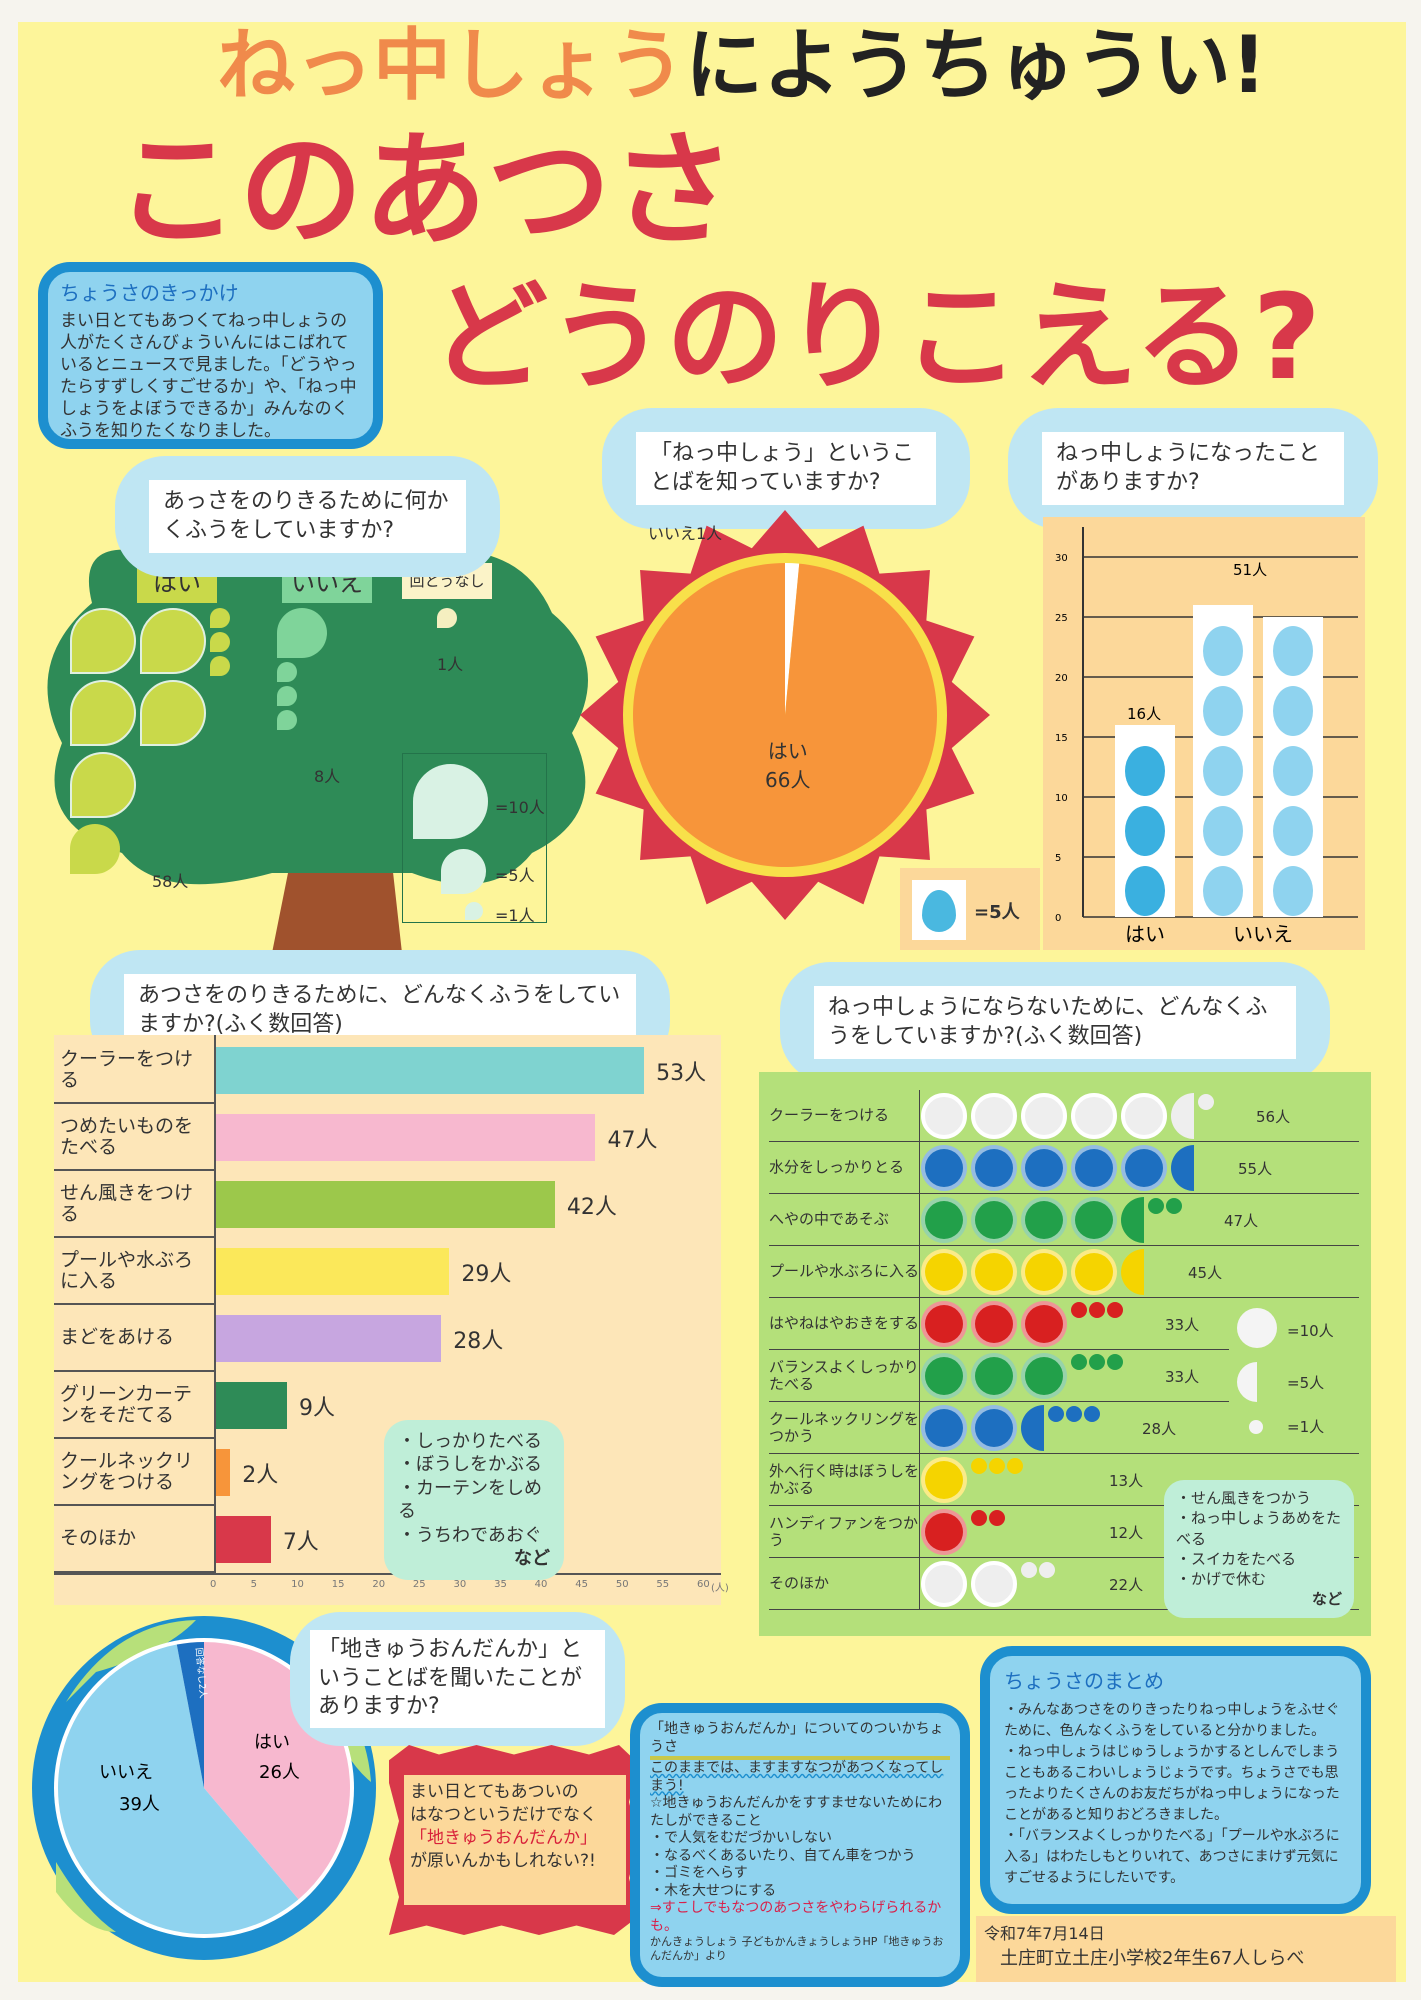  Describe the element at coordinates (976, 66) in the screenshot. I see `title-caution: にようちゅうい!` at that location.